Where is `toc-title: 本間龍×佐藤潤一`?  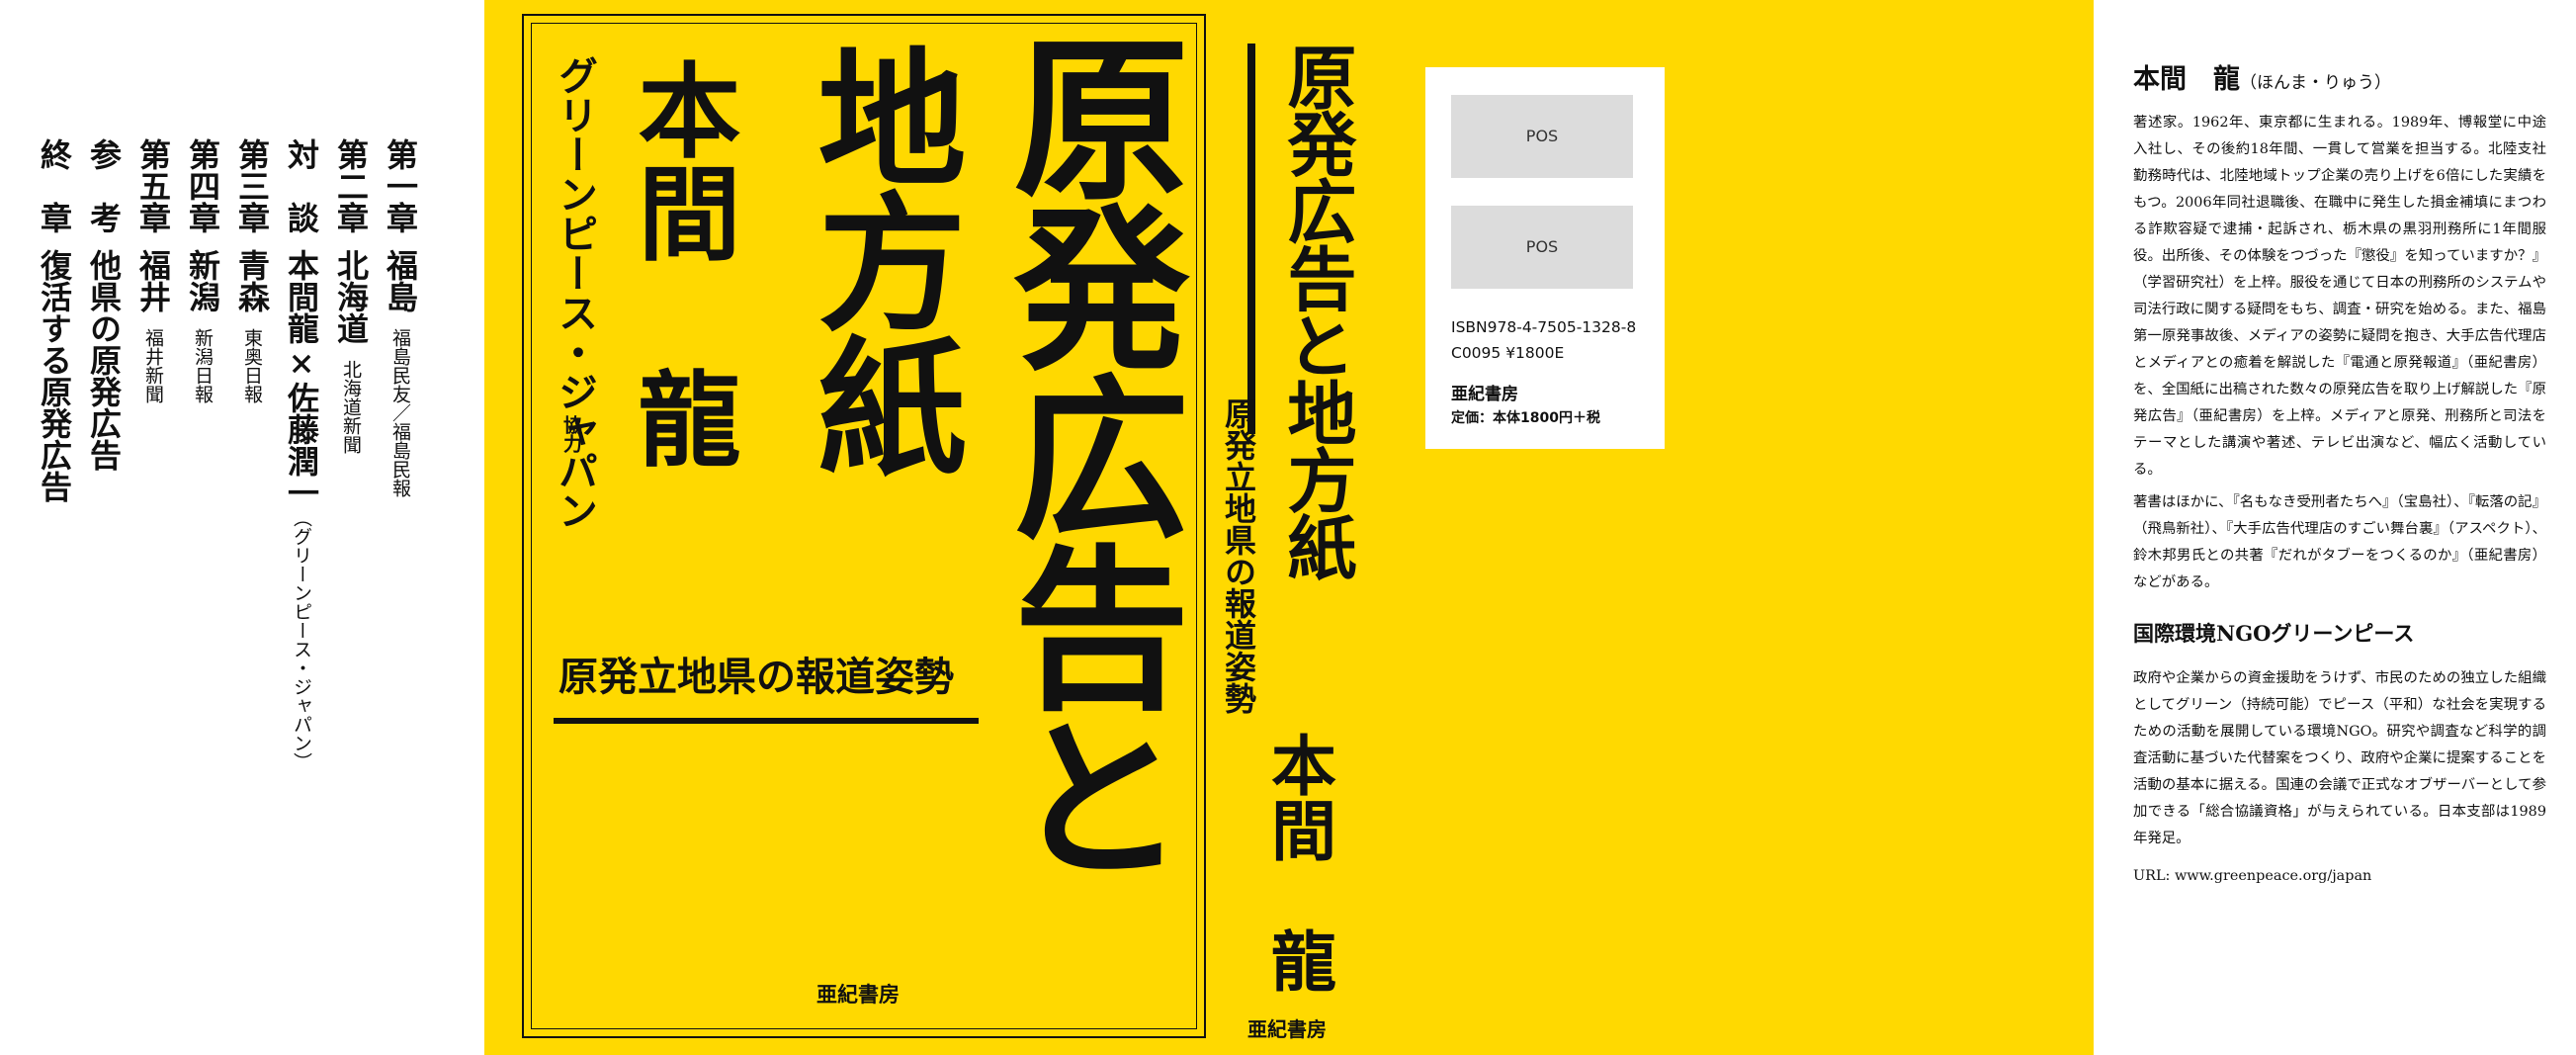 toc-title: 本間龍×佐藤潤一 is located at coordinates (301, 378).